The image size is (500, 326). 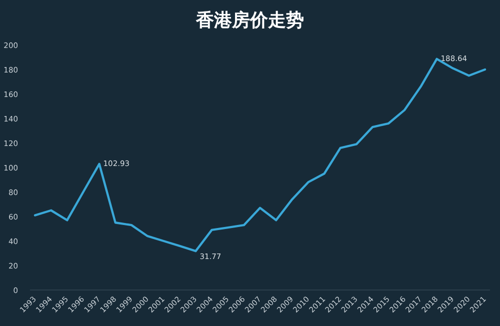 I want to click on chart-title: 香港房价走势, so click(x=249, y=20).